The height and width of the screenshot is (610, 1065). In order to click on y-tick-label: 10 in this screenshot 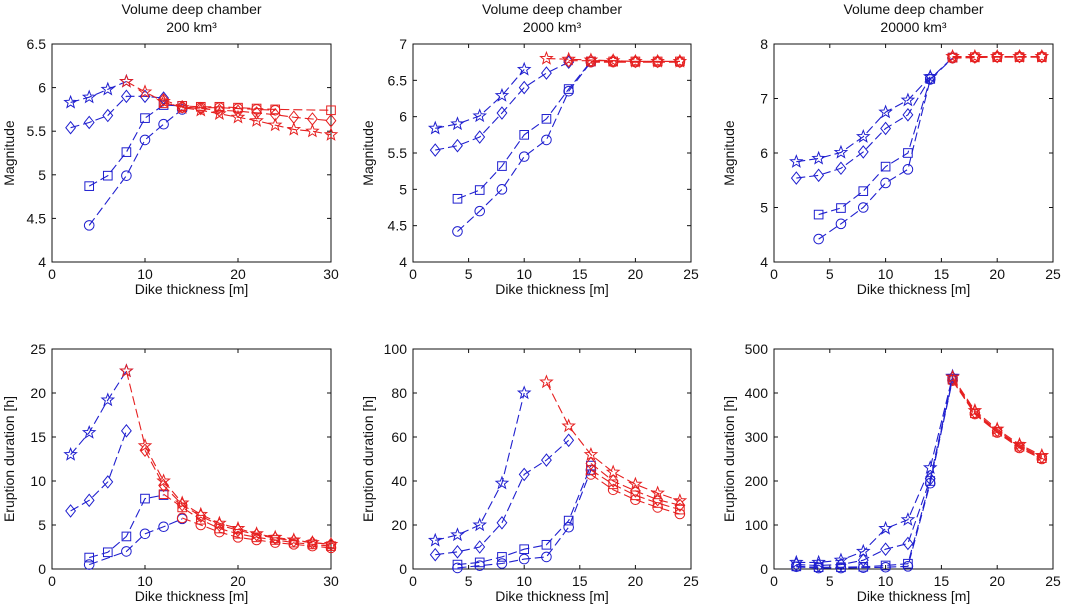, I will do `click(38, 481)`.